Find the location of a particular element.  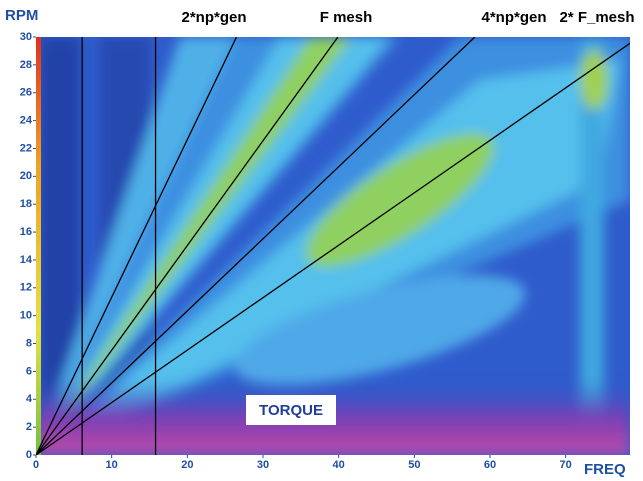

y-tick-label: 22 is located at coordinates (26, 148).